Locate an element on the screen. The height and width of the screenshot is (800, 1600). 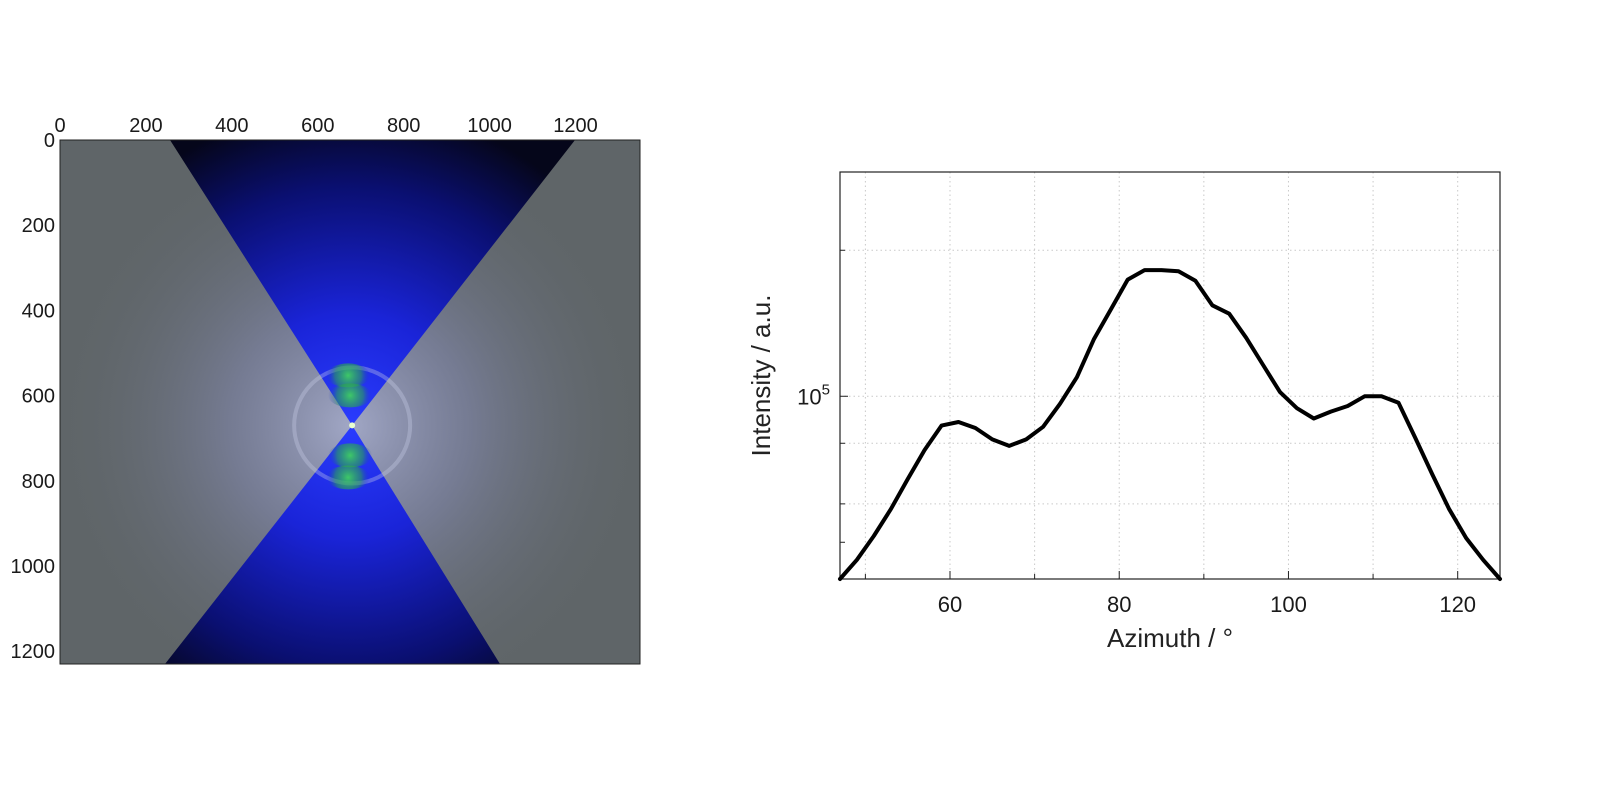
y-tick-label: 400 is located at coordinates (38, 311).